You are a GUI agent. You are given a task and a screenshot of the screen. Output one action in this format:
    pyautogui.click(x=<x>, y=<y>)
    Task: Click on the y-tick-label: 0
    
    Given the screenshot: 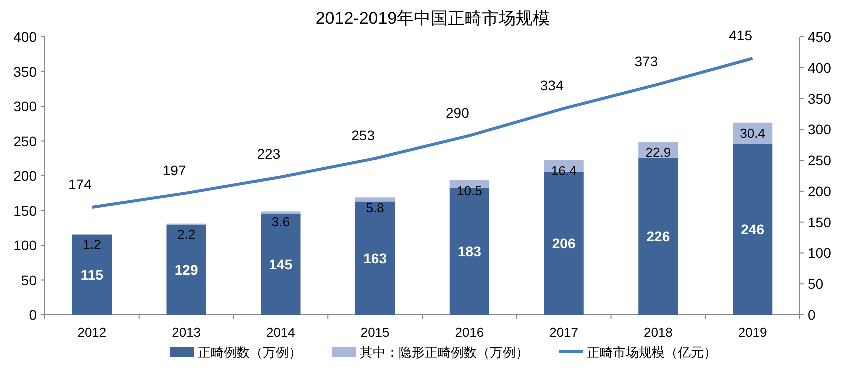 What is the action you would take?
    pyautogui.click(x=33, y=315)
    